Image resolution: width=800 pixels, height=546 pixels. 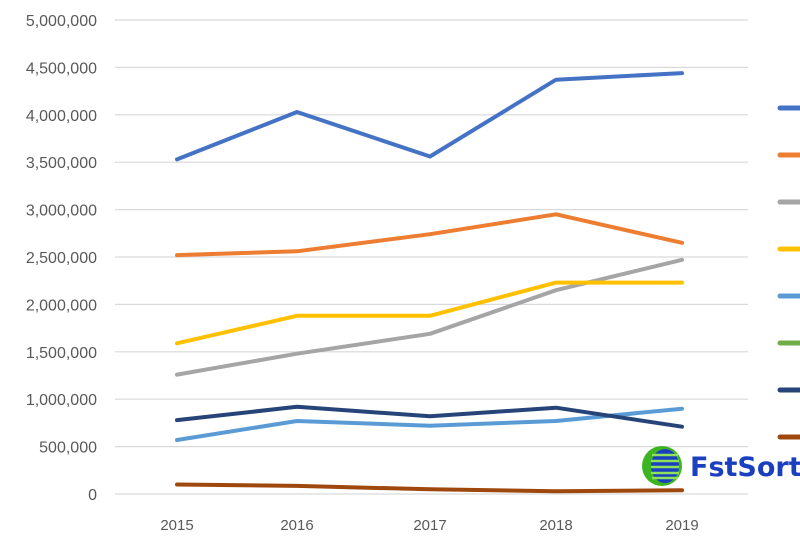 I want to click on y-tick-label: 0, so click(x=92, y=495).